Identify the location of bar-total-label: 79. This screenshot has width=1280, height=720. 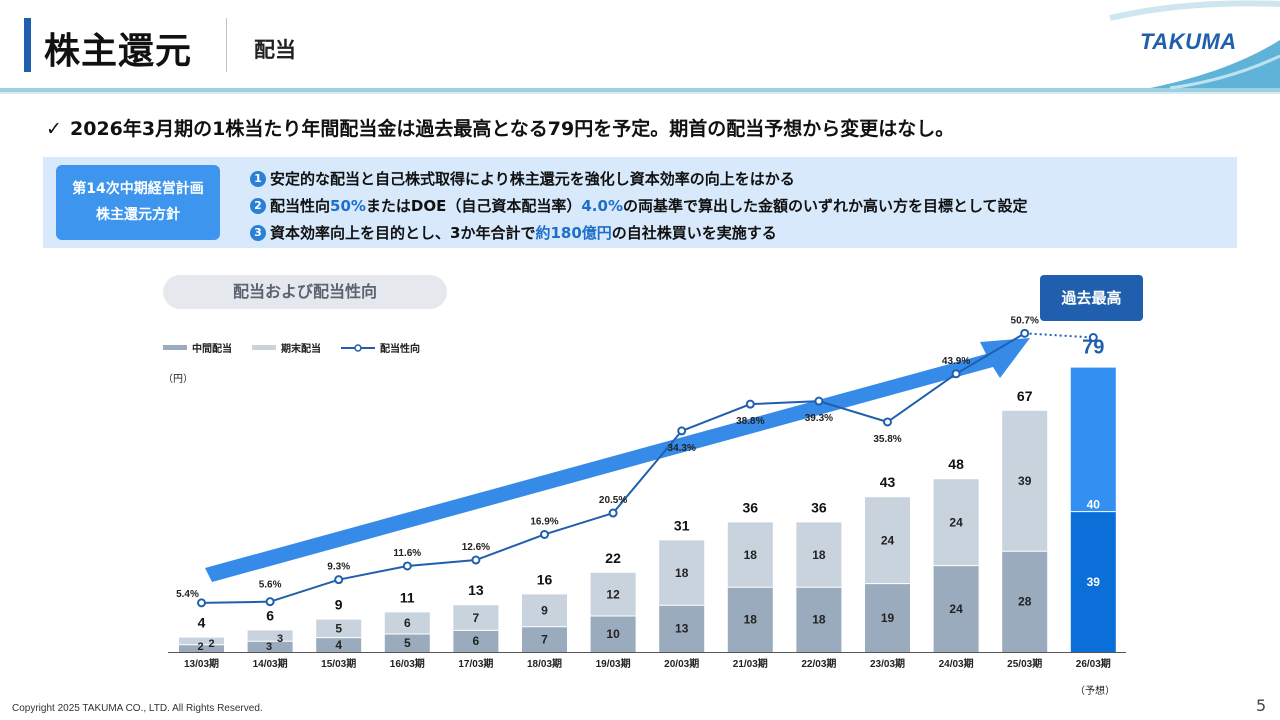
(1093, 348).